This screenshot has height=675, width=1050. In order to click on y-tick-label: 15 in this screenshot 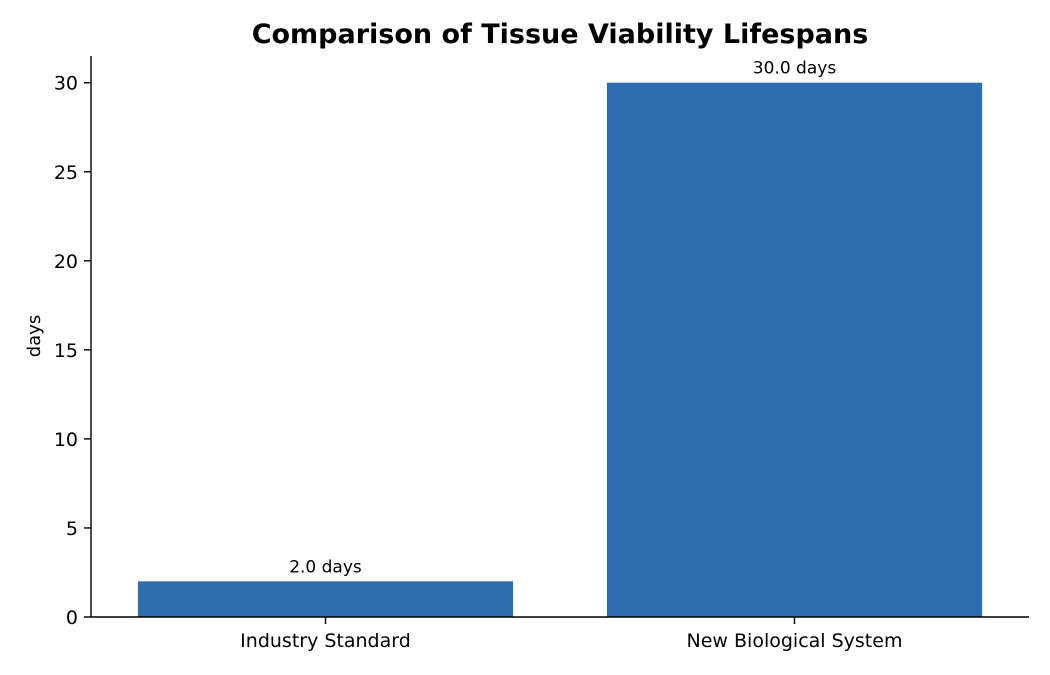, I will do `click(66, 351)`.